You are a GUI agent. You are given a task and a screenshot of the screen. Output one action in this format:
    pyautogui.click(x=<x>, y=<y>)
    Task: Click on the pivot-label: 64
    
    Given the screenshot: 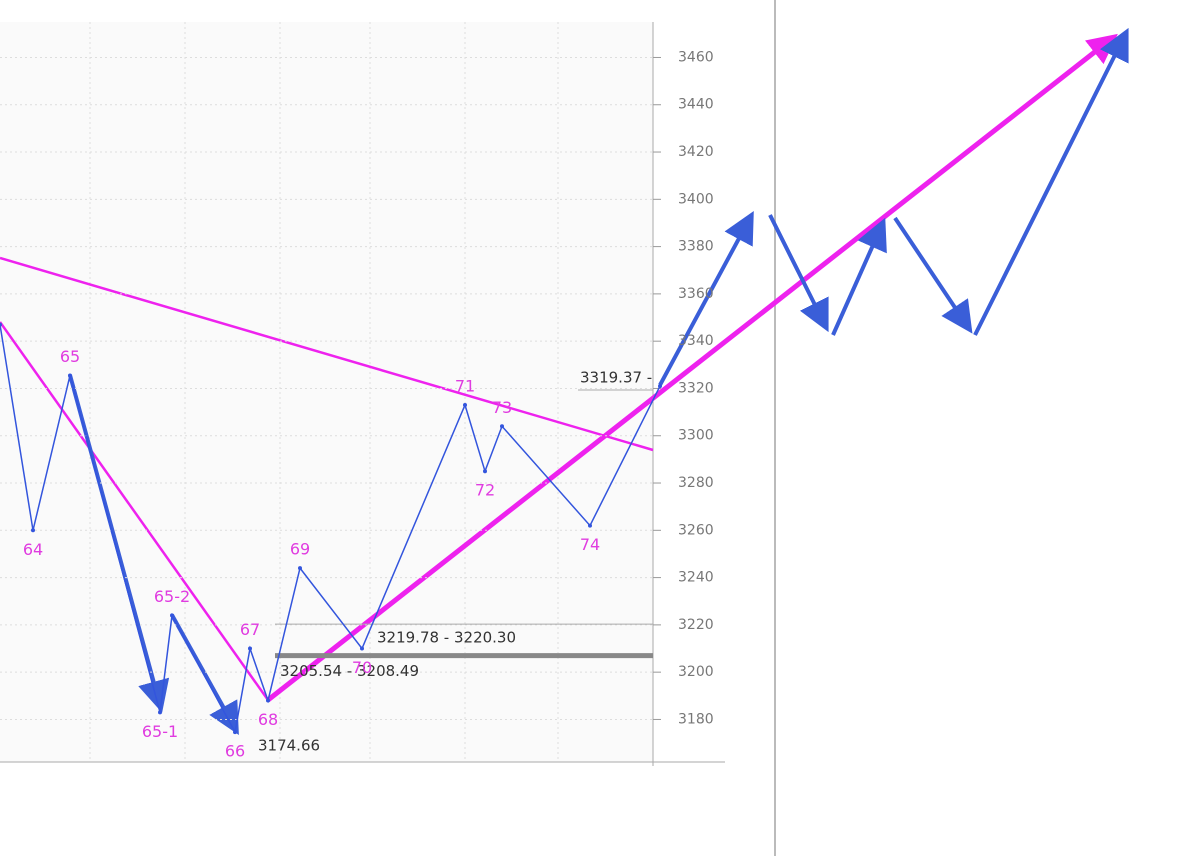 What is the action you would take?
    pyautogui.click(x=33, y=549)
    